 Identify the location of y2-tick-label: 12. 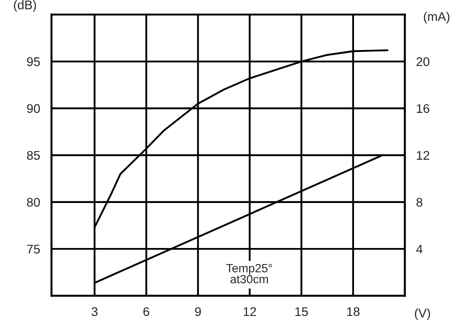
(423, 155).